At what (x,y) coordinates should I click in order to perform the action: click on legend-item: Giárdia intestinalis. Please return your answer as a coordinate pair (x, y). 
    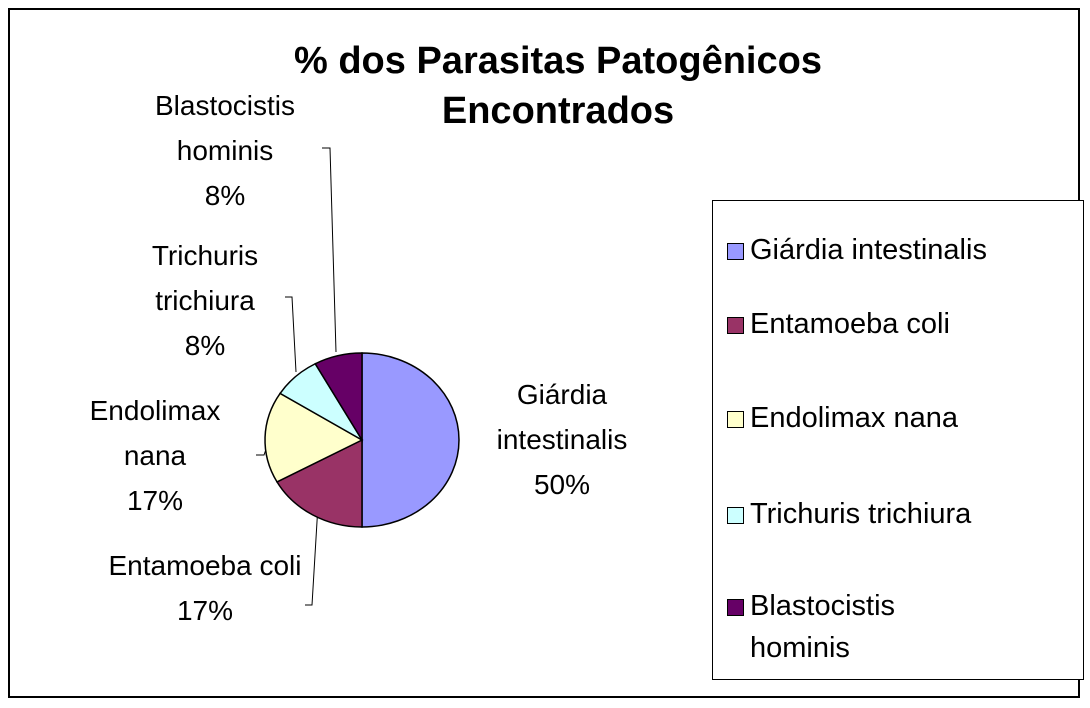
    Looking at the image, I should click on (857, 250).